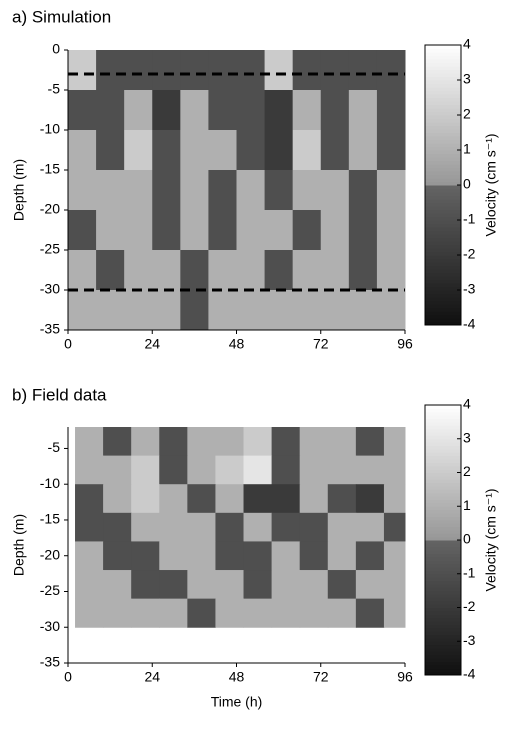 This screenshot has width=507, height=750. Describe the element at coordinates (59, 394) in the screenshot. I see `panel-title: b) Field data` at that location.